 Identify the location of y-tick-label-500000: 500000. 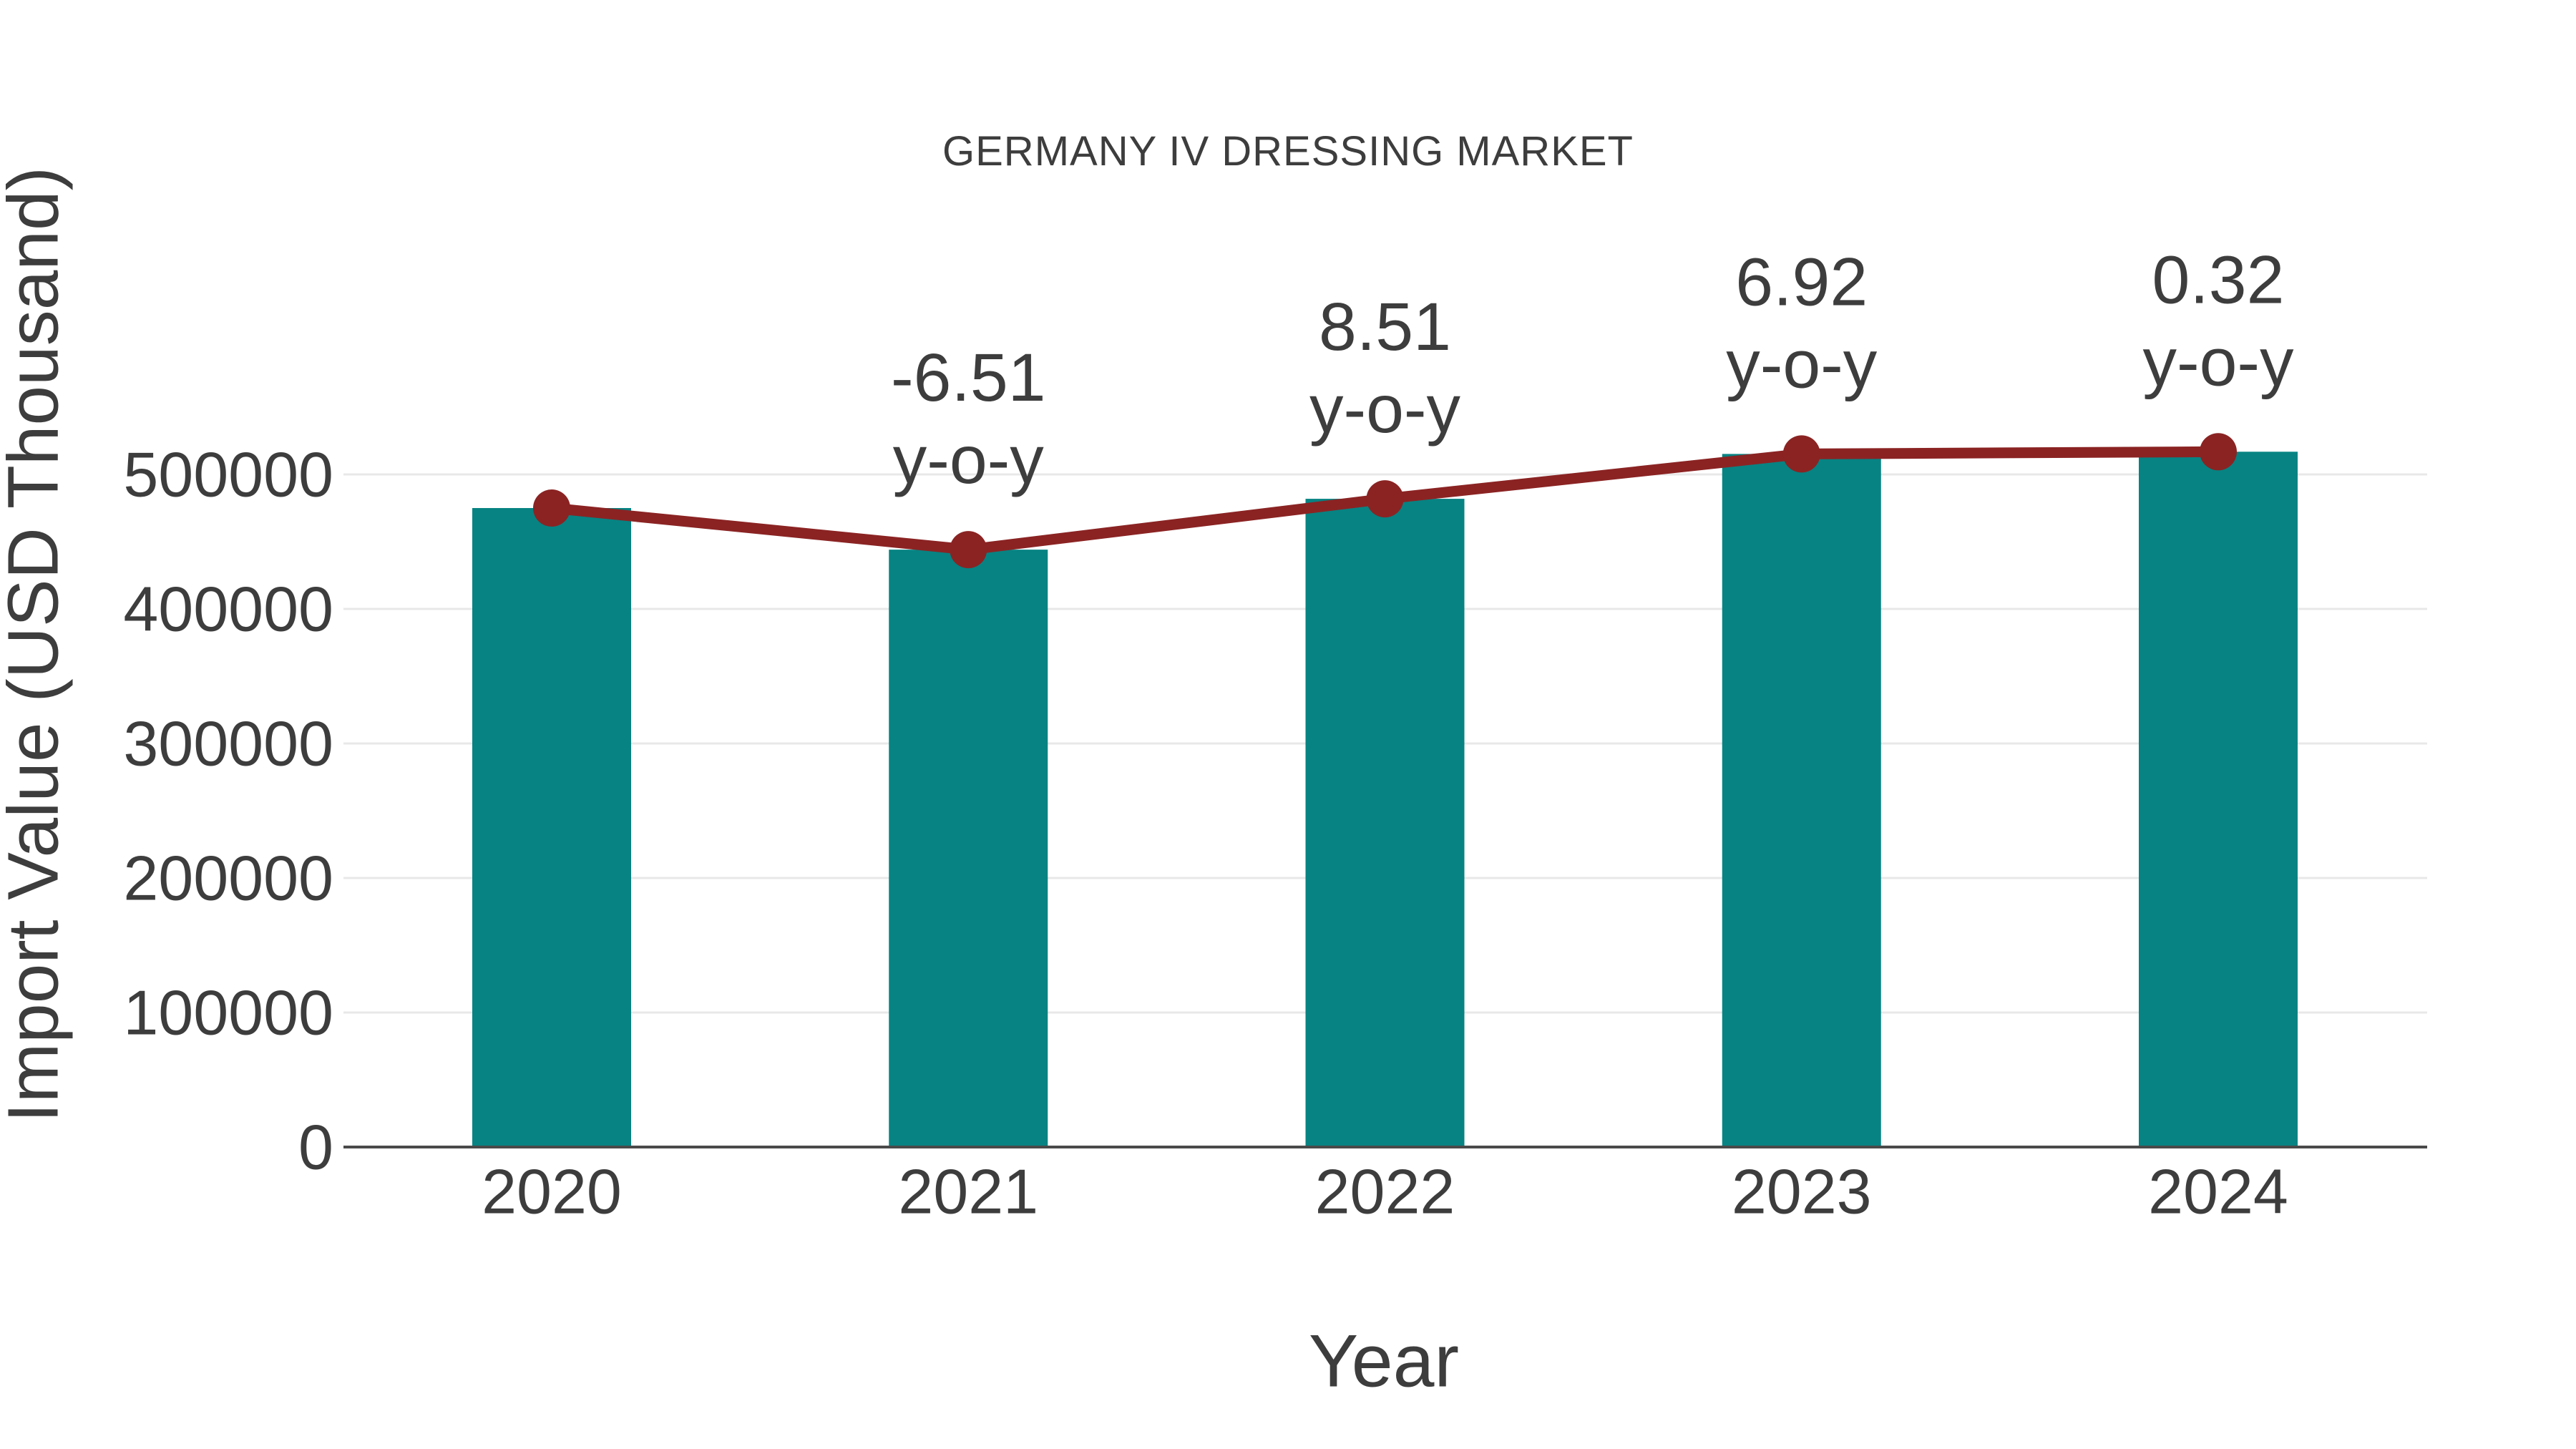
(228, 474).